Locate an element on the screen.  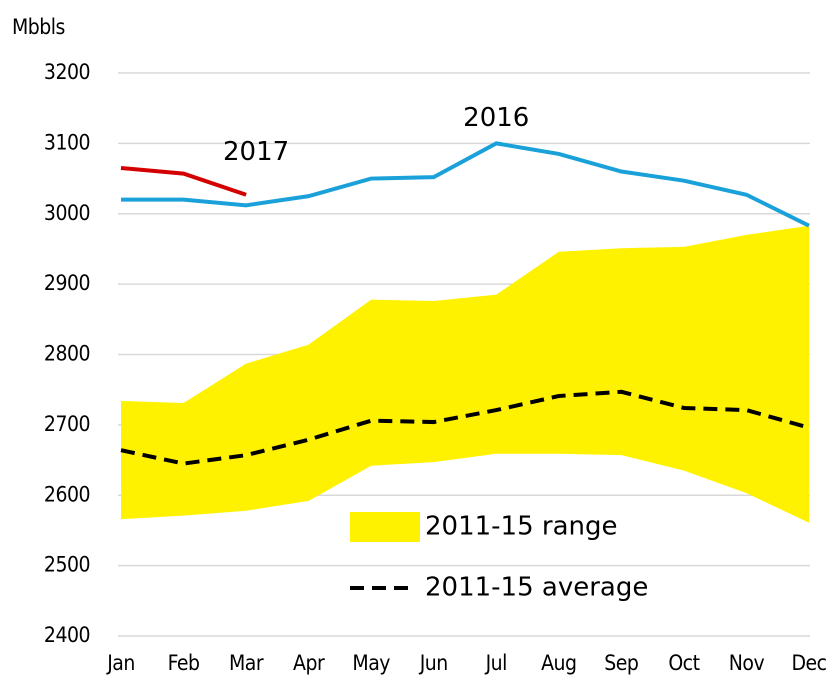
x-tick-label: Dec is located at coordinates (808, 663).